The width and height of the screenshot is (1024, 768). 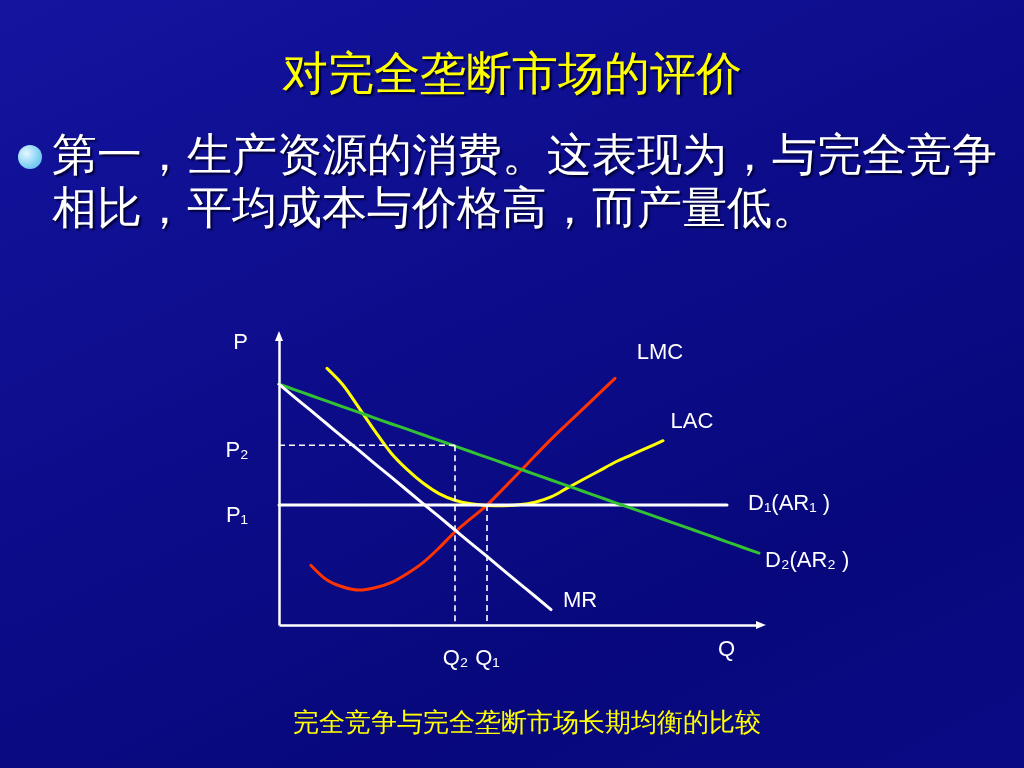 What do you see at coordinates (660, 352) in the screenshot?
I see `series-label: LMC` at bounding box center [660, 352].